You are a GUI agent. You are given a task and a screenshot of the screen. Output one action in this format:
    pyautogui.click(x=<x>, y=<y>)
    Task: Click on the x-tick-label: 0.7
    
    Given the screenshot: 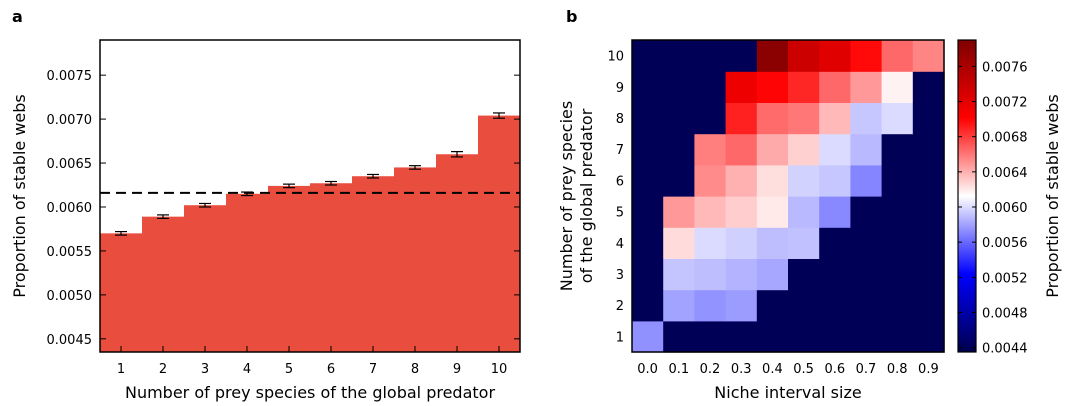 What is the action you would take?
    pyautogui.click(x=866, y=369)
    